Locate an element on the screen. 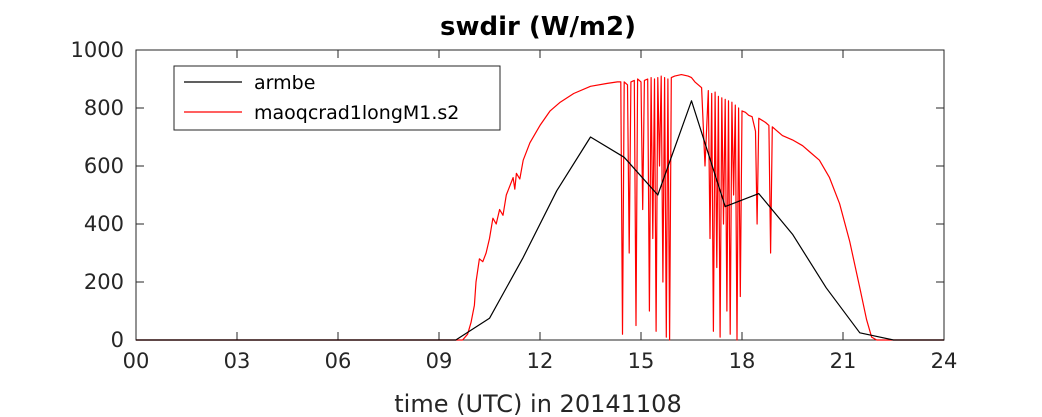  x-tick-label: 00 is located at coordinates (136, 361).